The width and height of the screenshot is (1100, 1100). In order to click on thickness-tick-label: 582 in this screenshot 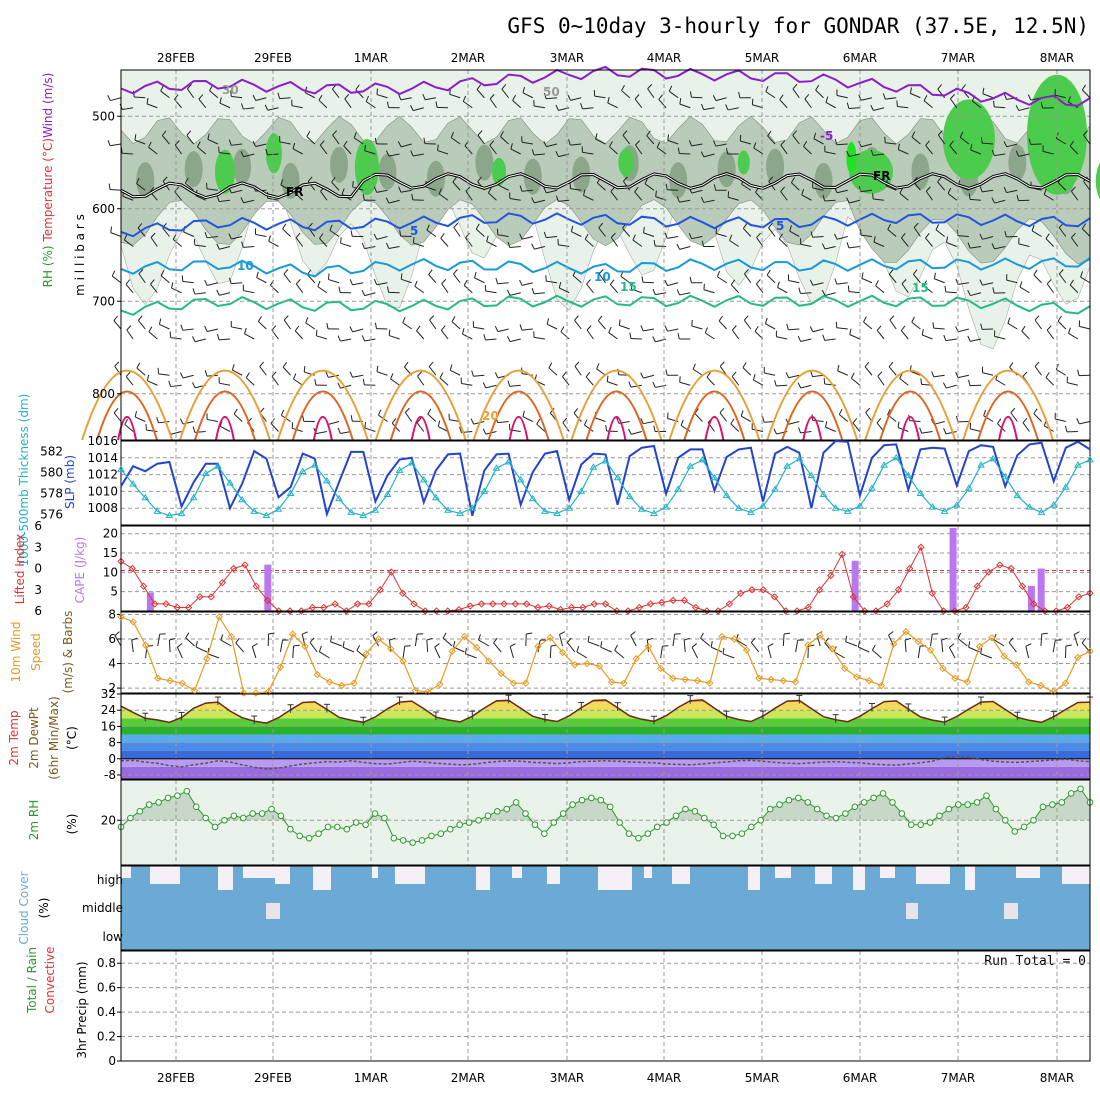, I will do `click(51, 452)`.